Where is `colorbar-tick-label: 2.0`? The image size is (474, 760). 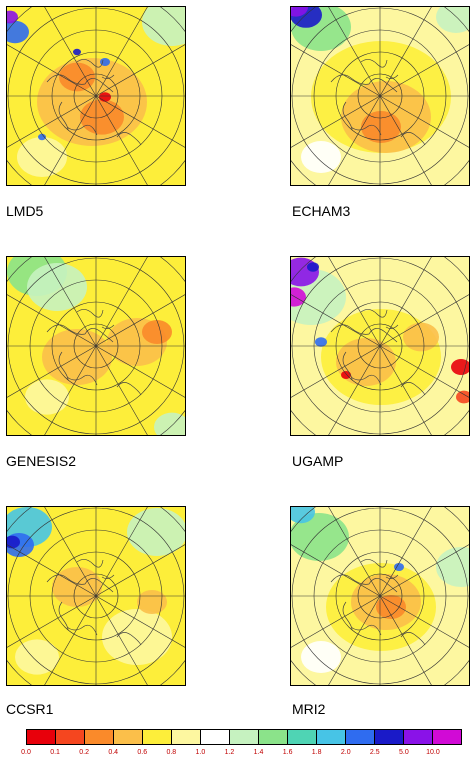 colorbar-tick-label: 2.0 is located at coordinates (345, 752).